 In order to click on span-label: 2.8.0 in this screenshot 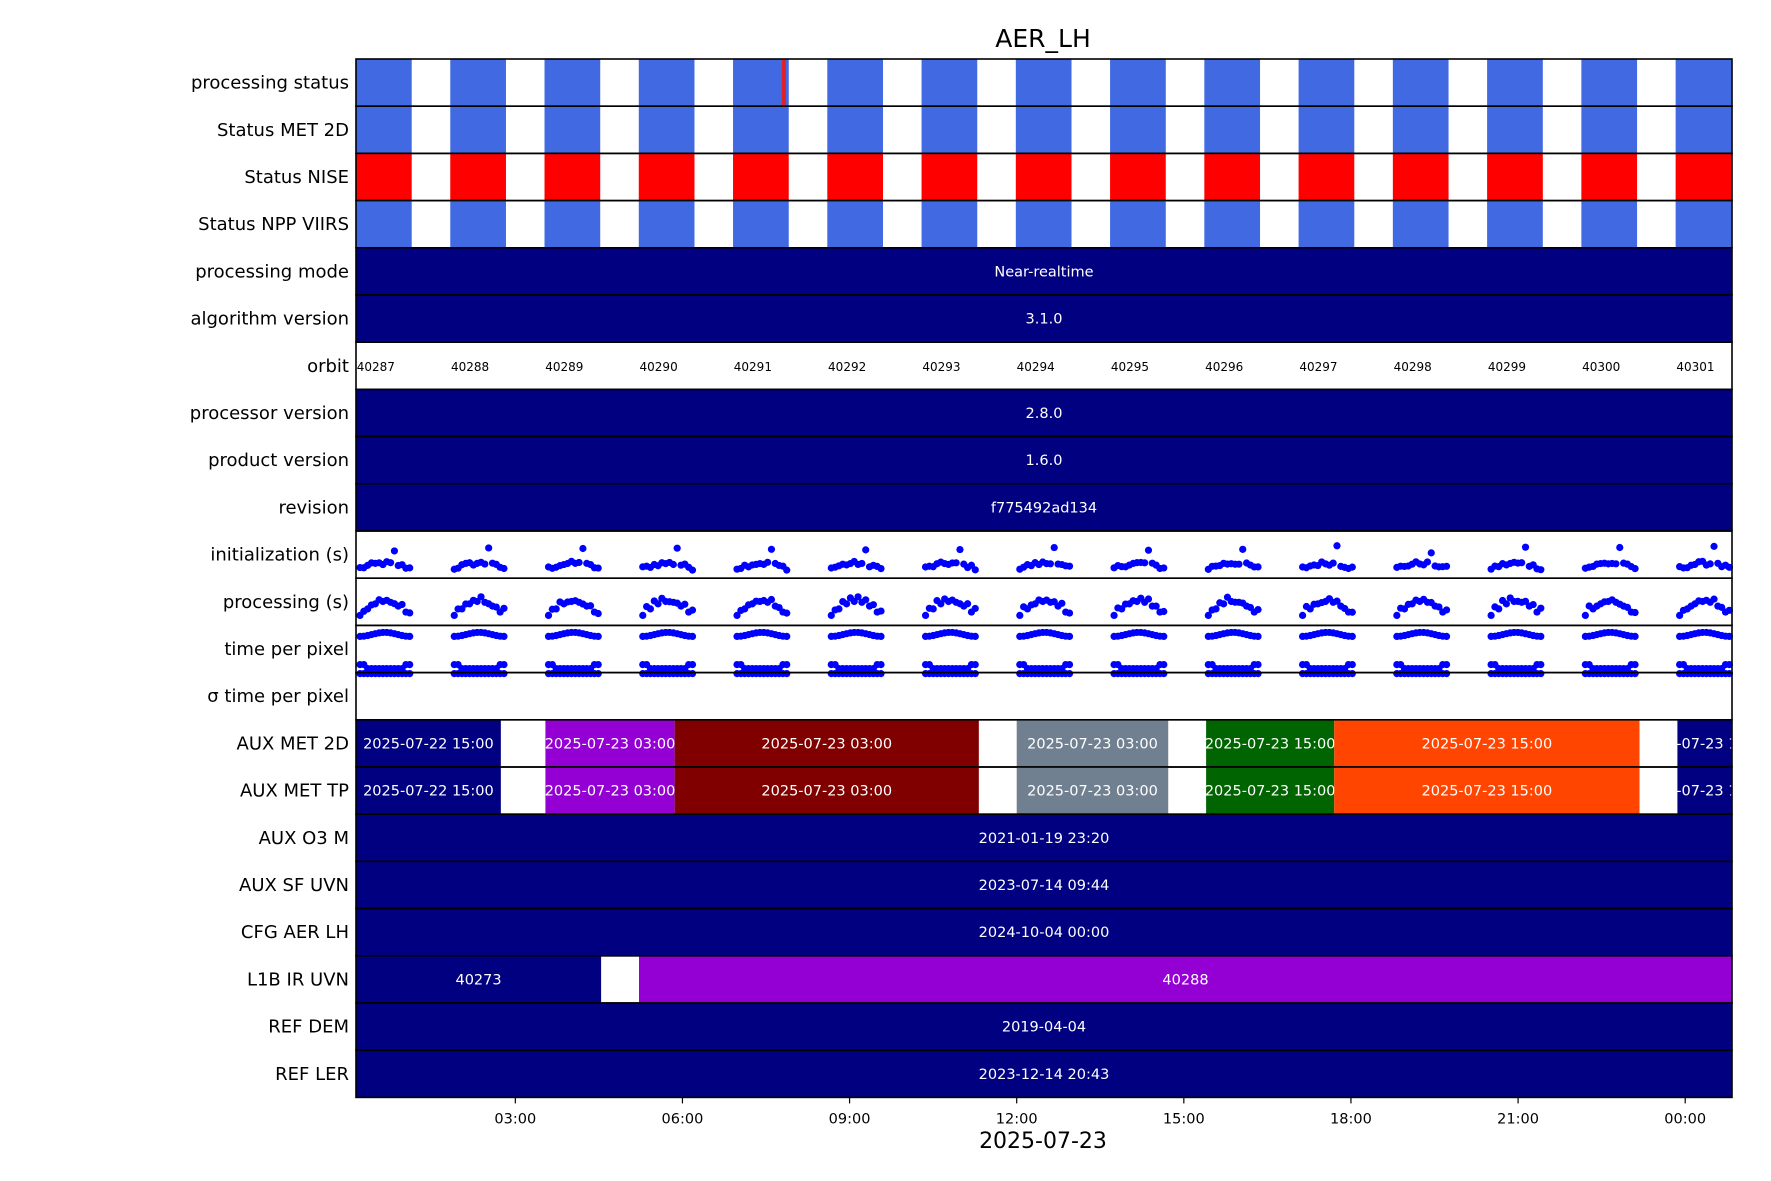, I will do `click(1044, 414)`.